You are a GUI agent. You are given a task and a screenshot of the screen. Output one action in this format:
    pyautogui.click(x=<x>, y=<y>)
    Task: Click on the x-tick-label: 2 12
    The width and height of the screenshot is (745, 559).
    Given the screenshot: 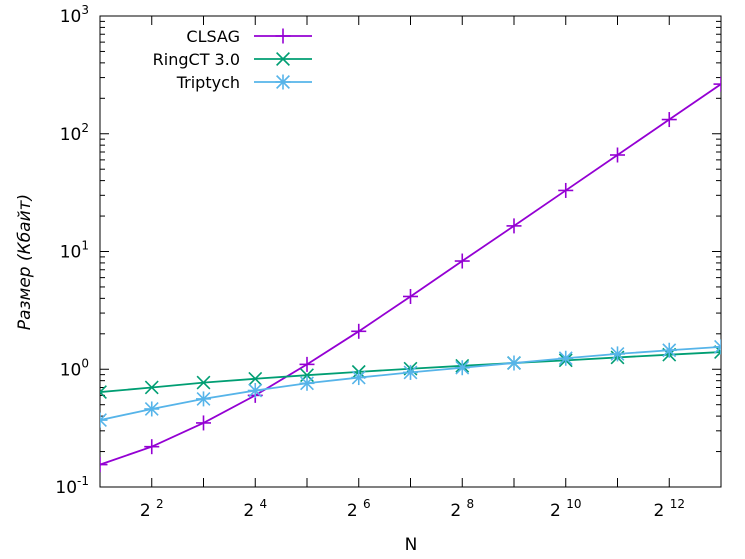 What is the action you would take?
    pyautogui.click(x=669, y=509)
    